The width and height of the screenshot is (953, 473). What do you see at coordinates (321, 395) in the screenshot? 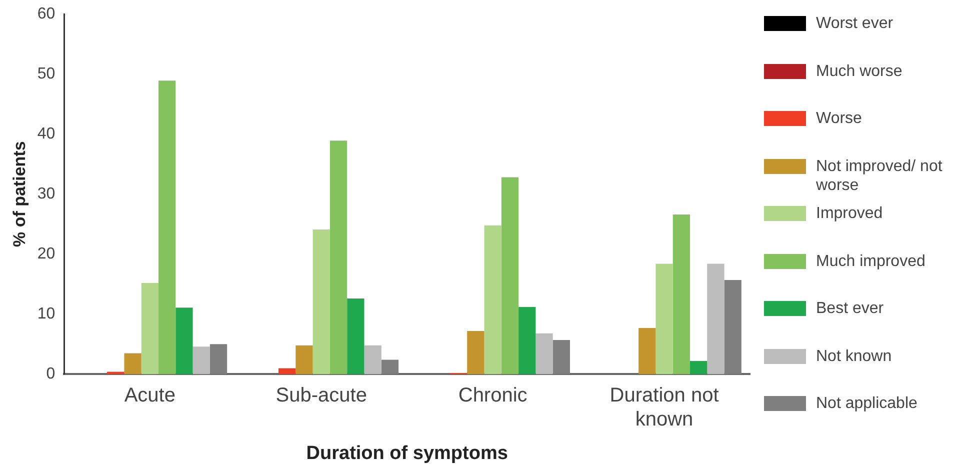
I see `x-tick-label: Sub-acute` at bounding box center [321, 395].